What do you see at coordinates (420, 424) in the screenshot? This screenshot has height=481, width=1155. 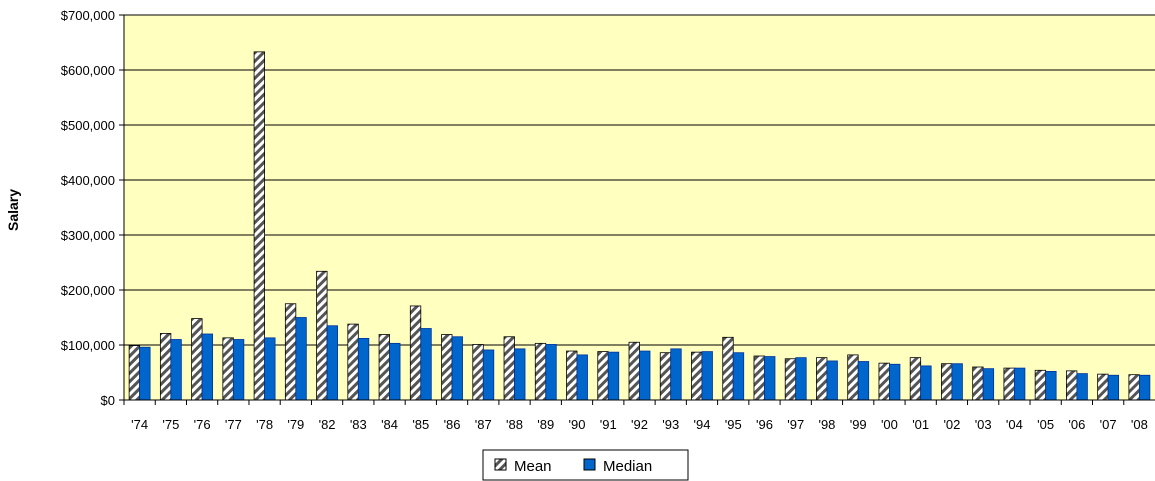 I see `x-tick-label: '85` at bounding box center [420, 424].